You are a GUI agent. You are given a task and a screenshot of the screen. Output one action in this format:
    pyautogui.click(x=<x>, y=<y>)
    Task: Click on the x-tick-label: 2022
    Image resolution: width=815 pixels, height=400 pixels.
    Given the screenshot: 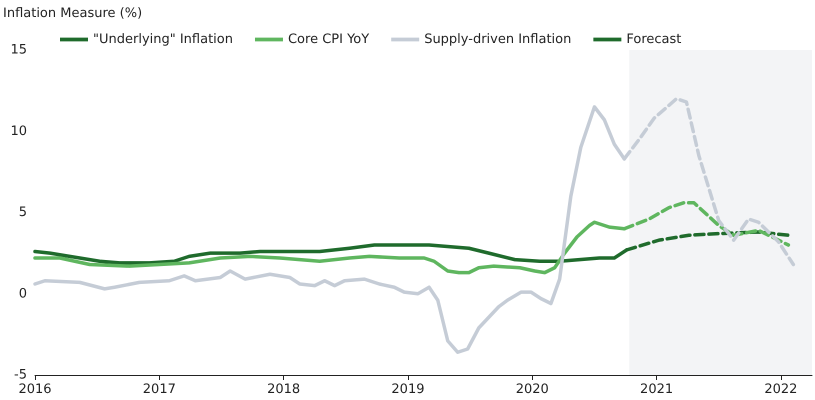 What is the action you would take?
    pyautogui.click(x=781, y=389)
    